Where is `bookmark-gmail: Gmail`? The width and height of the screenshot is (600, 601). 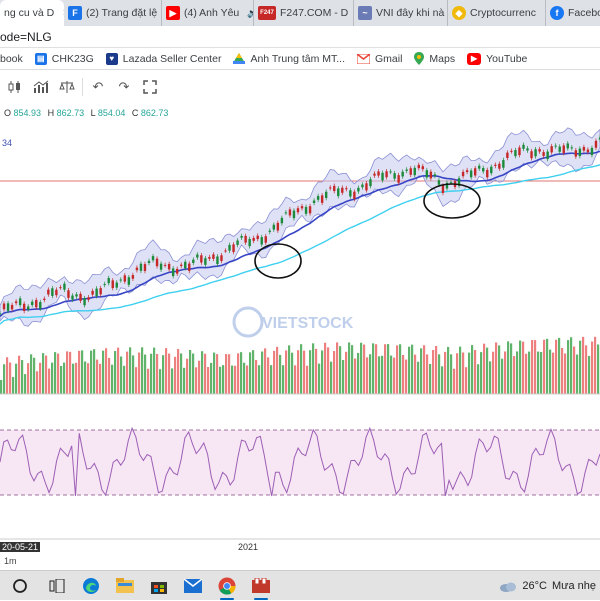
bookmark-gmail: Gmail is located at coordinates (379, 59).